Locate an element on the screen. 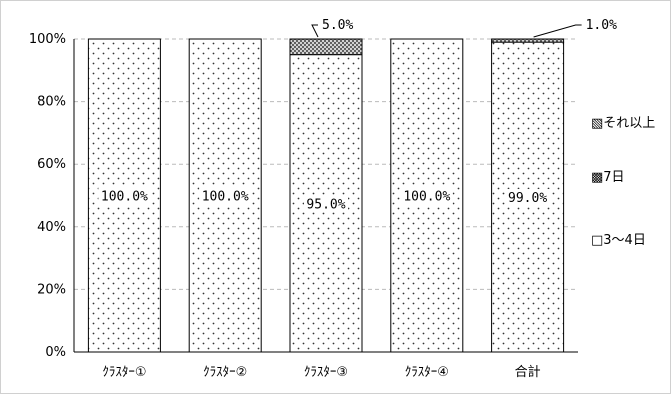 This screenshot has width=671, height=395. data-label: 95.0% is located at coordinates (325, 204).